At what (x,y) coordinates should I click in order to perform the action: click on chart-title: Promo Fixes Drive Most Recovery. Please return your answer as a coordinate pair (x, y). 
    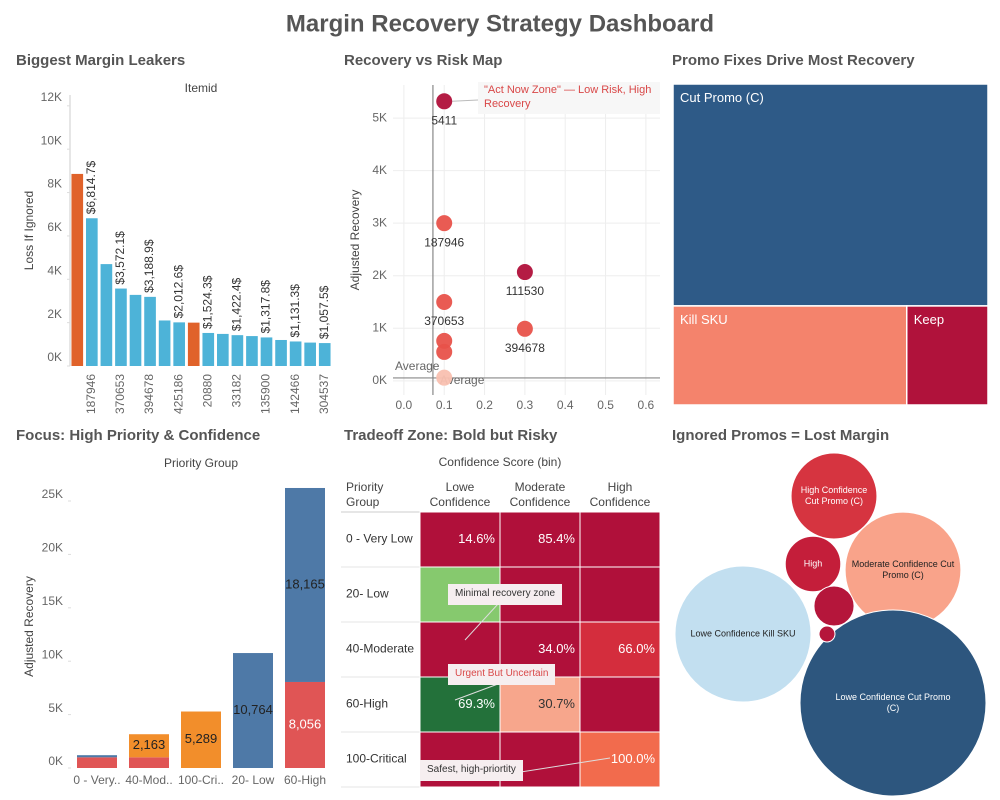
    Looking at the image, I should click on (793, 60).